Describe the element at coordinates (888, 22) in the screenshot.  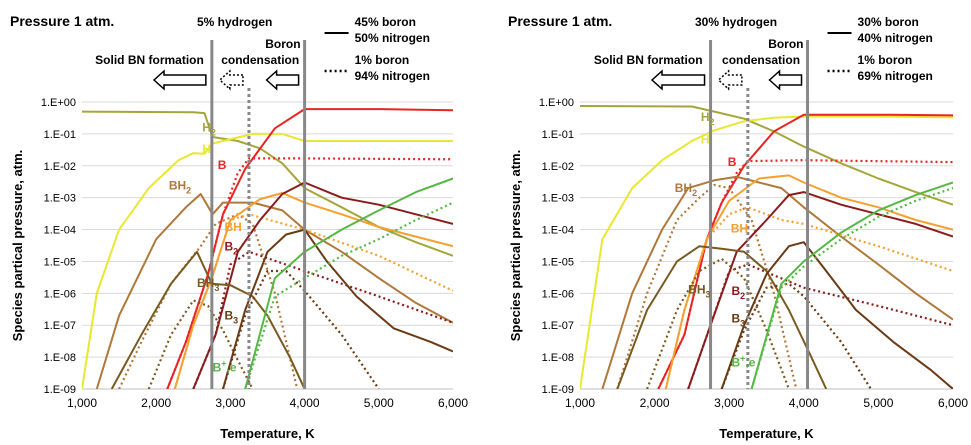
I see `legend-solid-line1: 30% boron` at that location.